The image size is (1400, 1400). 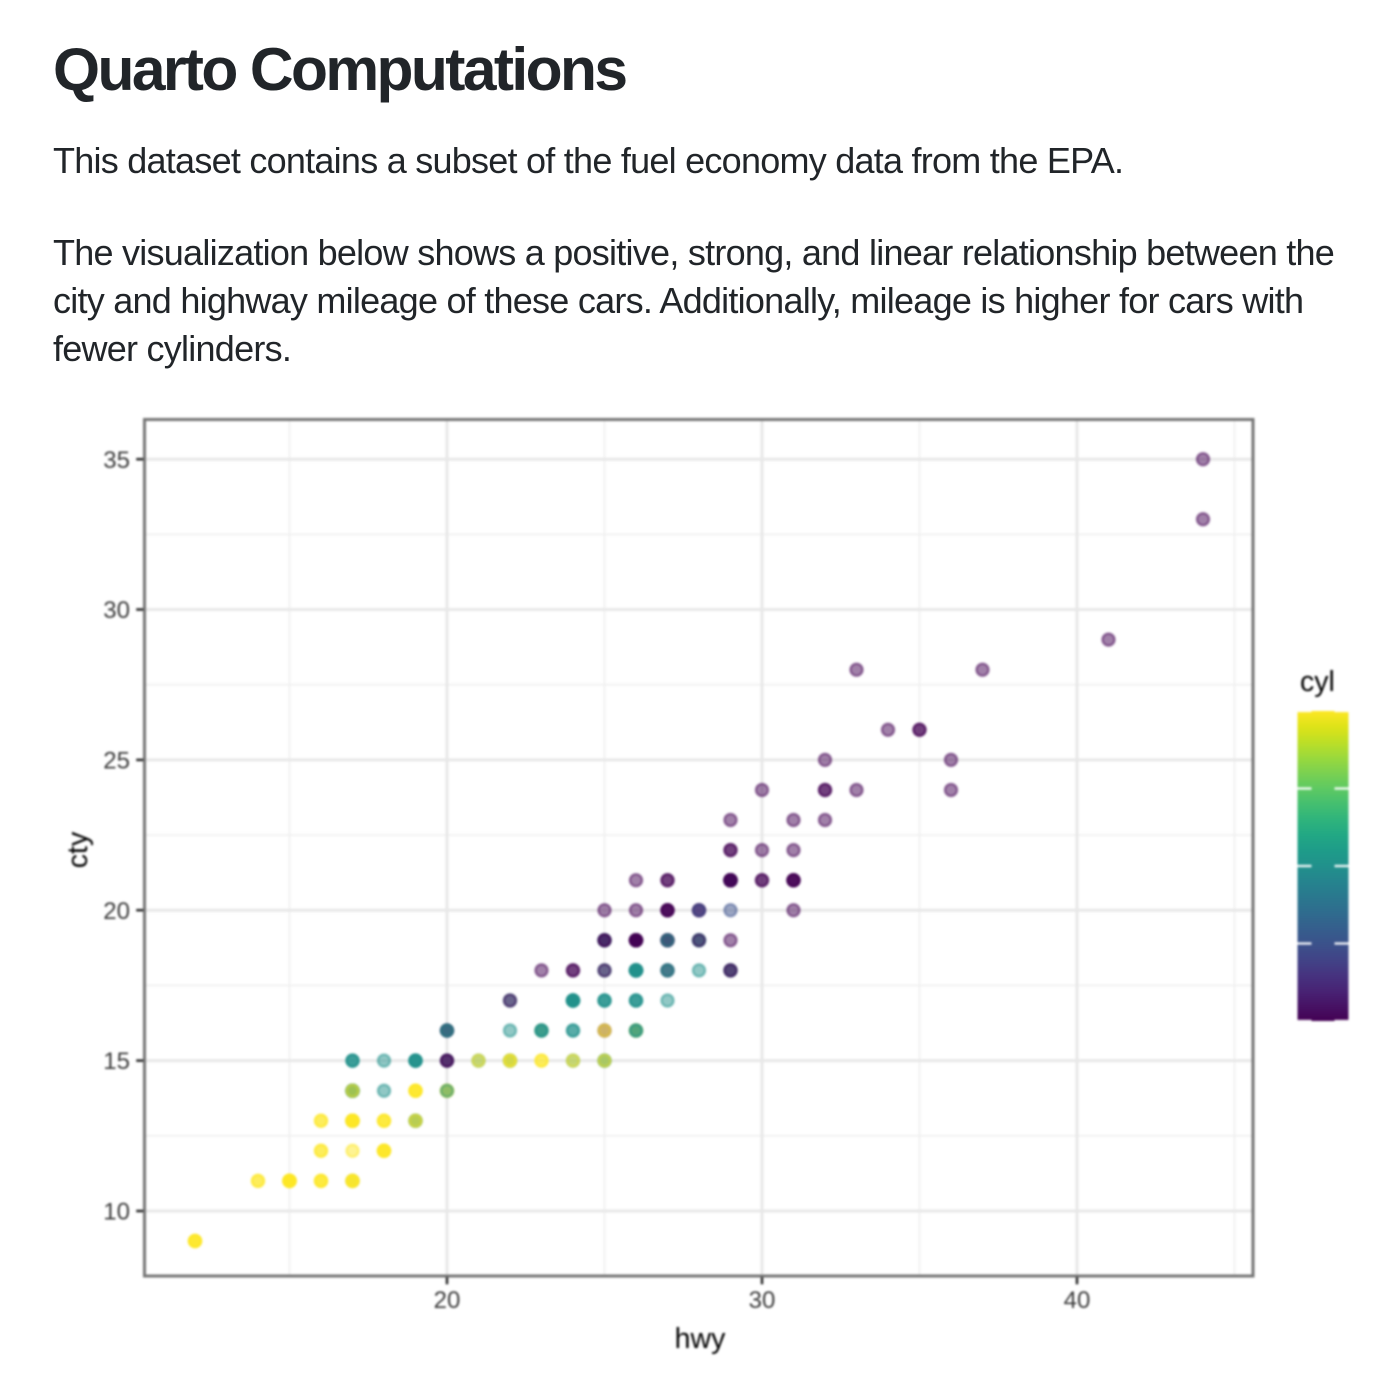 What do you see at coordinates (116, 761) in the screenshot?
I see `svg-text: 25` at bounding box center [116, 761].